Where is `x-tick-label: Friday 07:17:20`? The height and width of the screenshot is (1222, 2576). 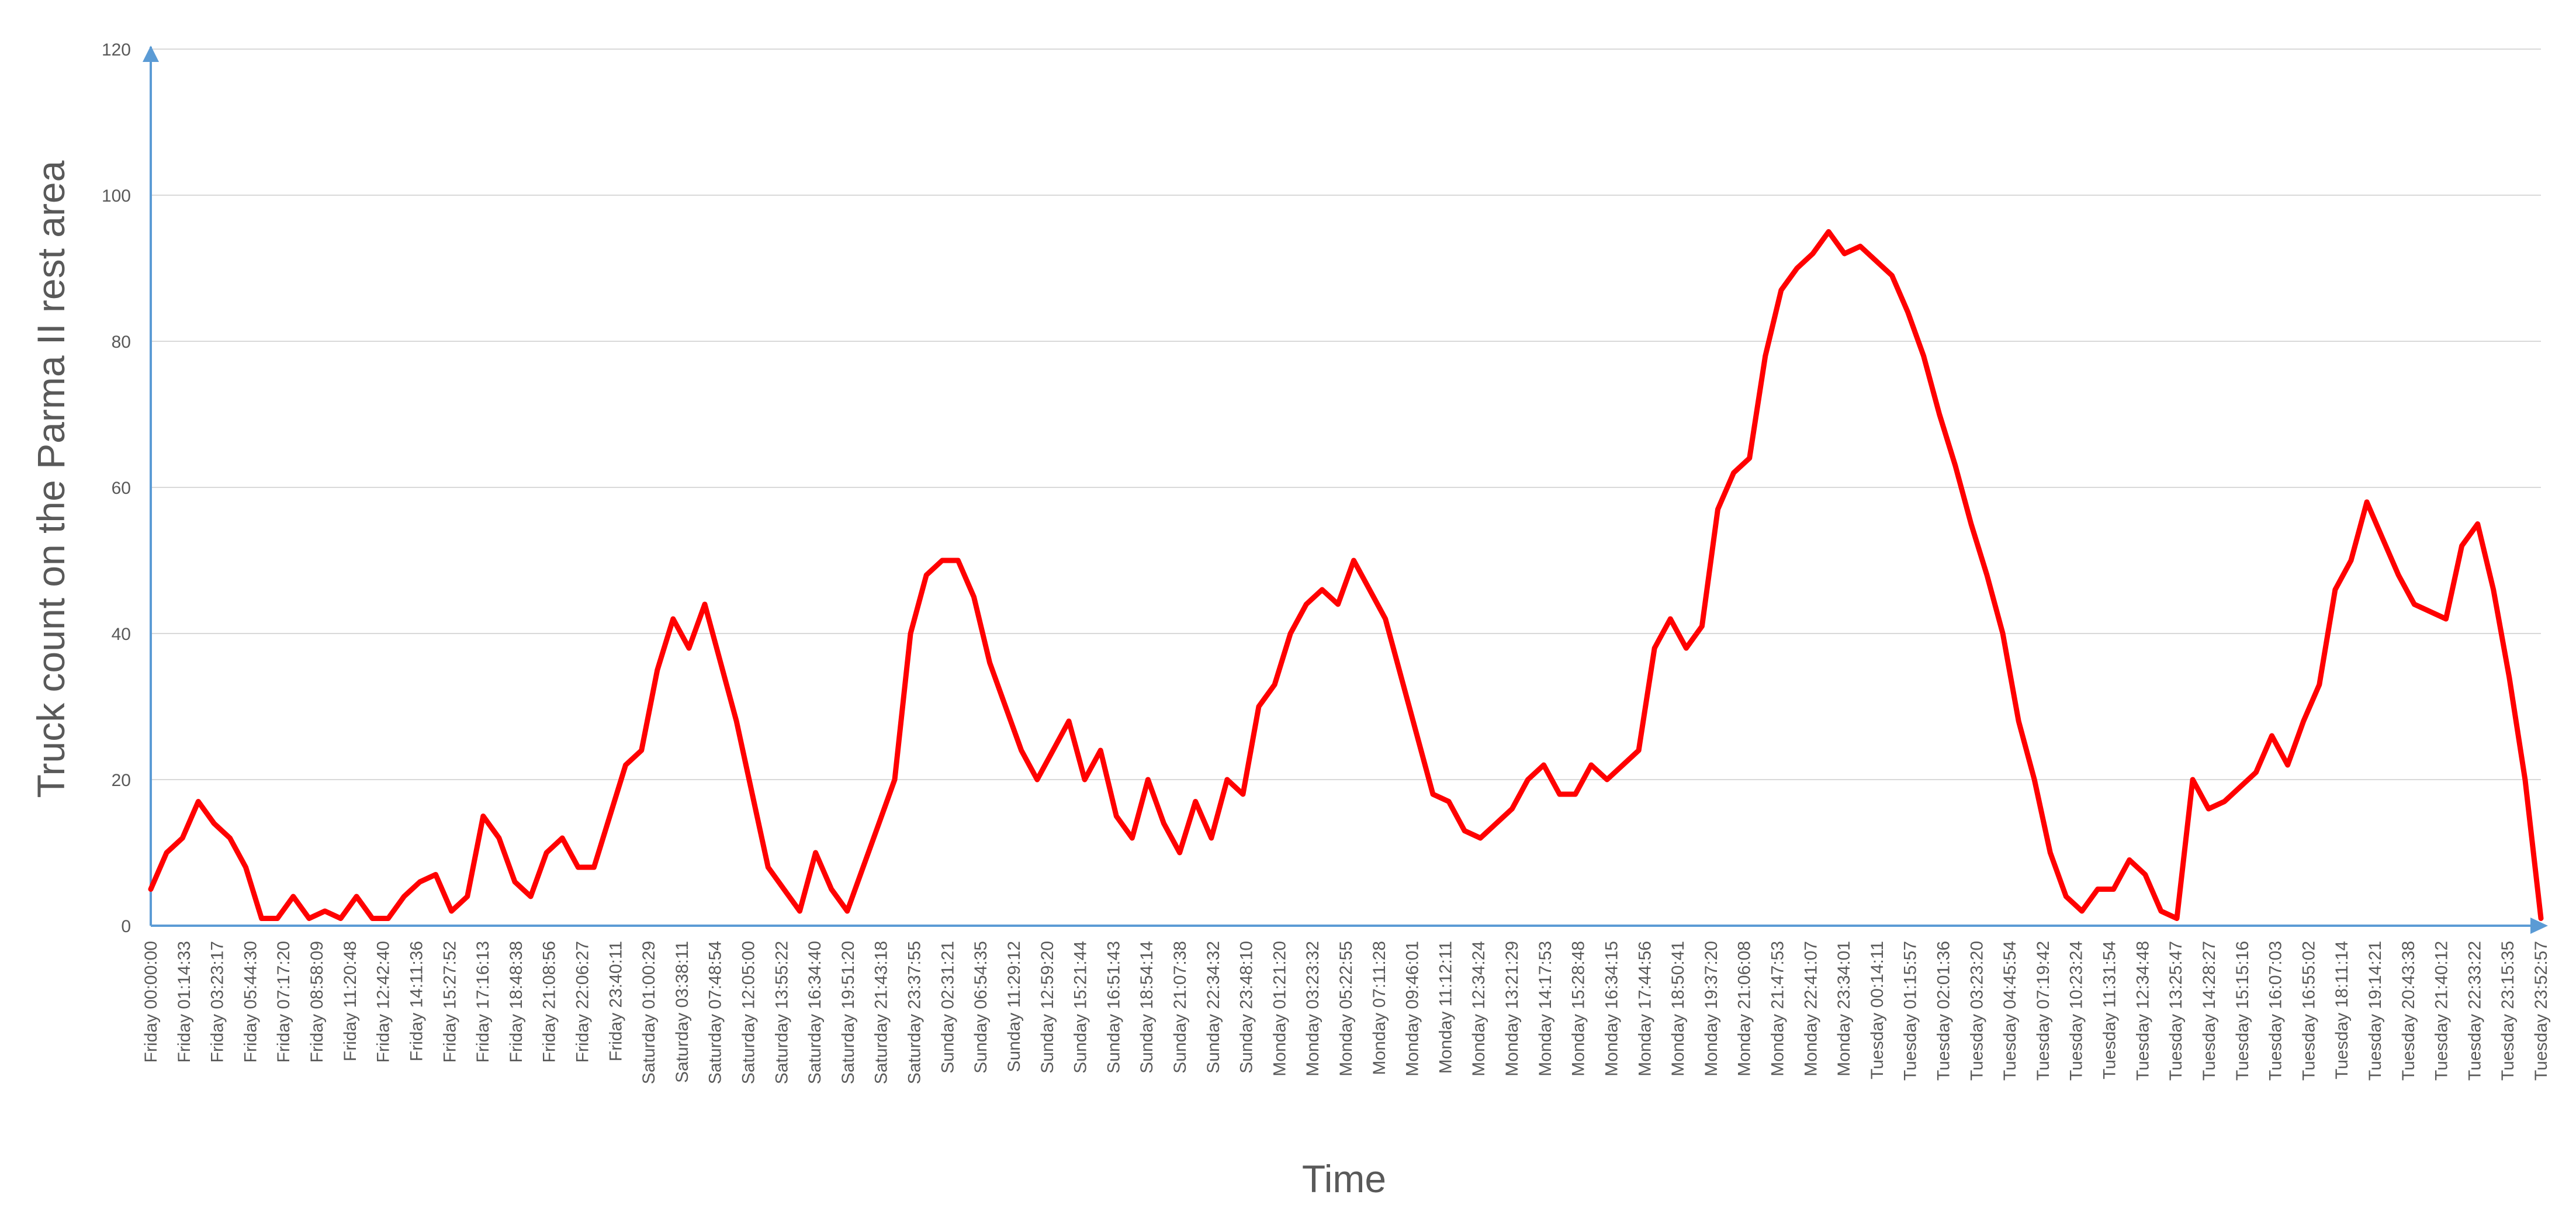
x-tick-label: Friday 07:17:20 is located at coordinates (284, 1001).